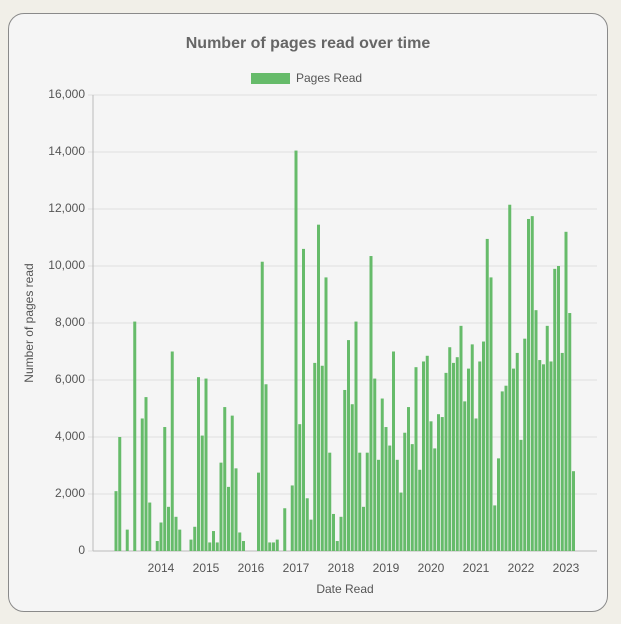 This screenshot has height=624, width=621. Describe the element at coordinates (386, 568) in the screenshot. I see `x-tick-label: 2019` at that location.